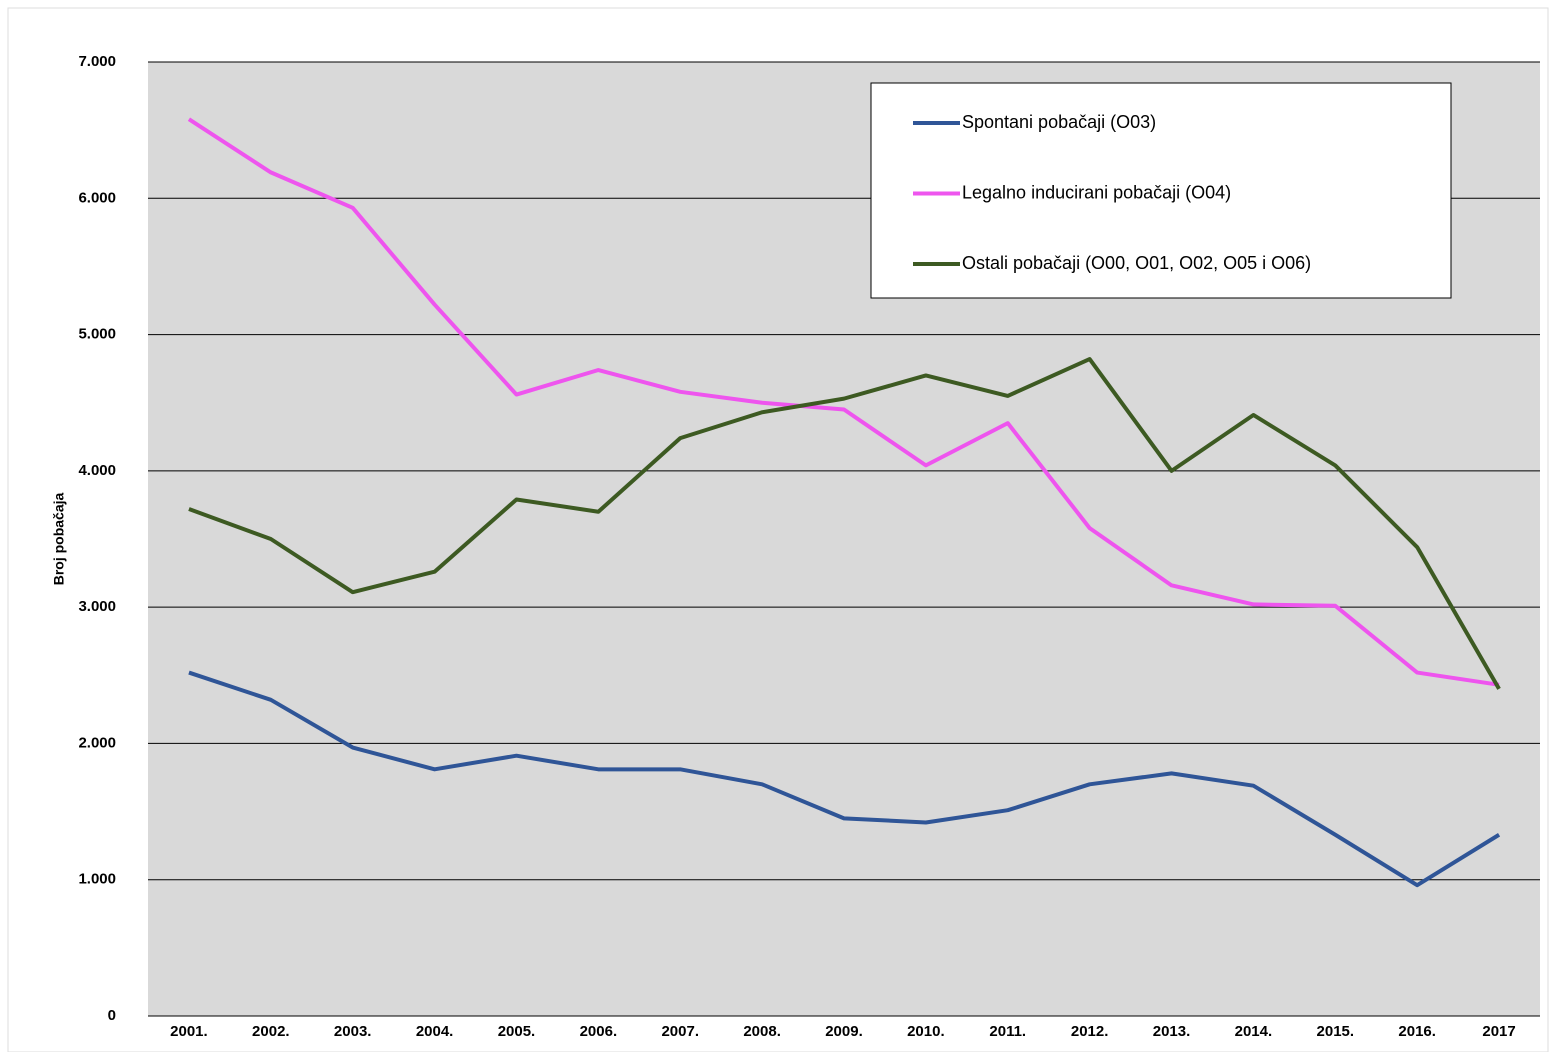 The image size is (1556, 1057). What do you see at coordinates (762, 1031) in the screenshot?
I see `x-tick-label: 2008.` at bounding box center [762, 1031].